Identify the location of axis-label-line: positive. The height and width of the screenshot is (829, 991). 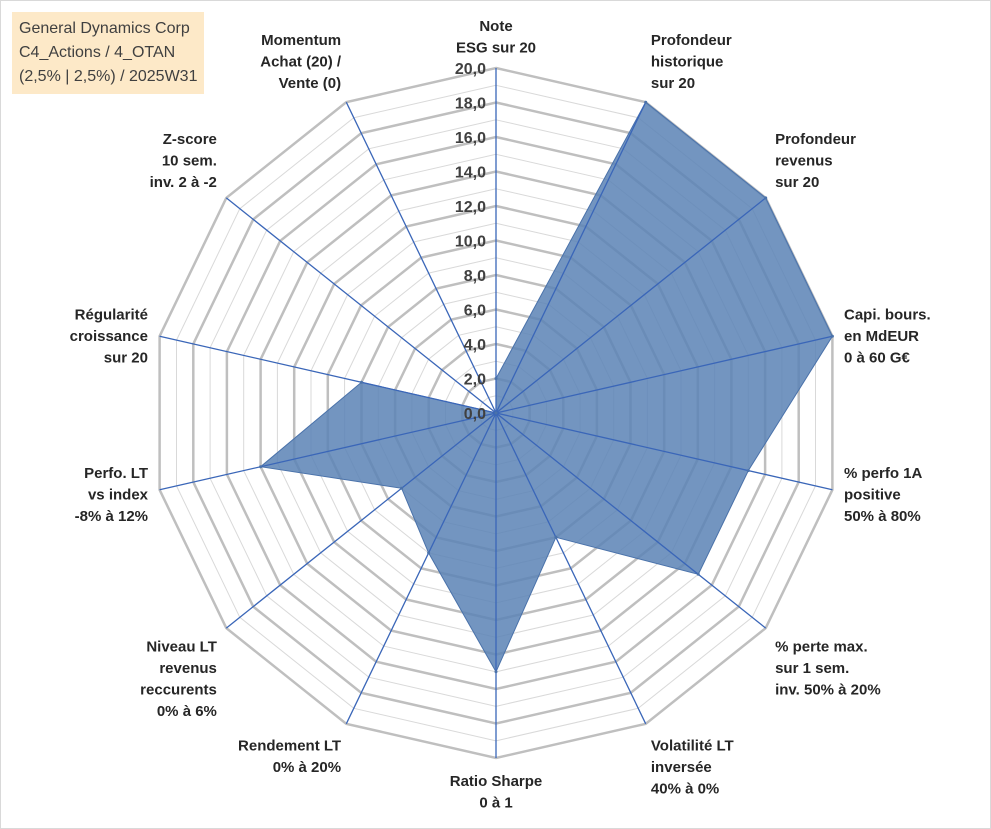
(872, 495).